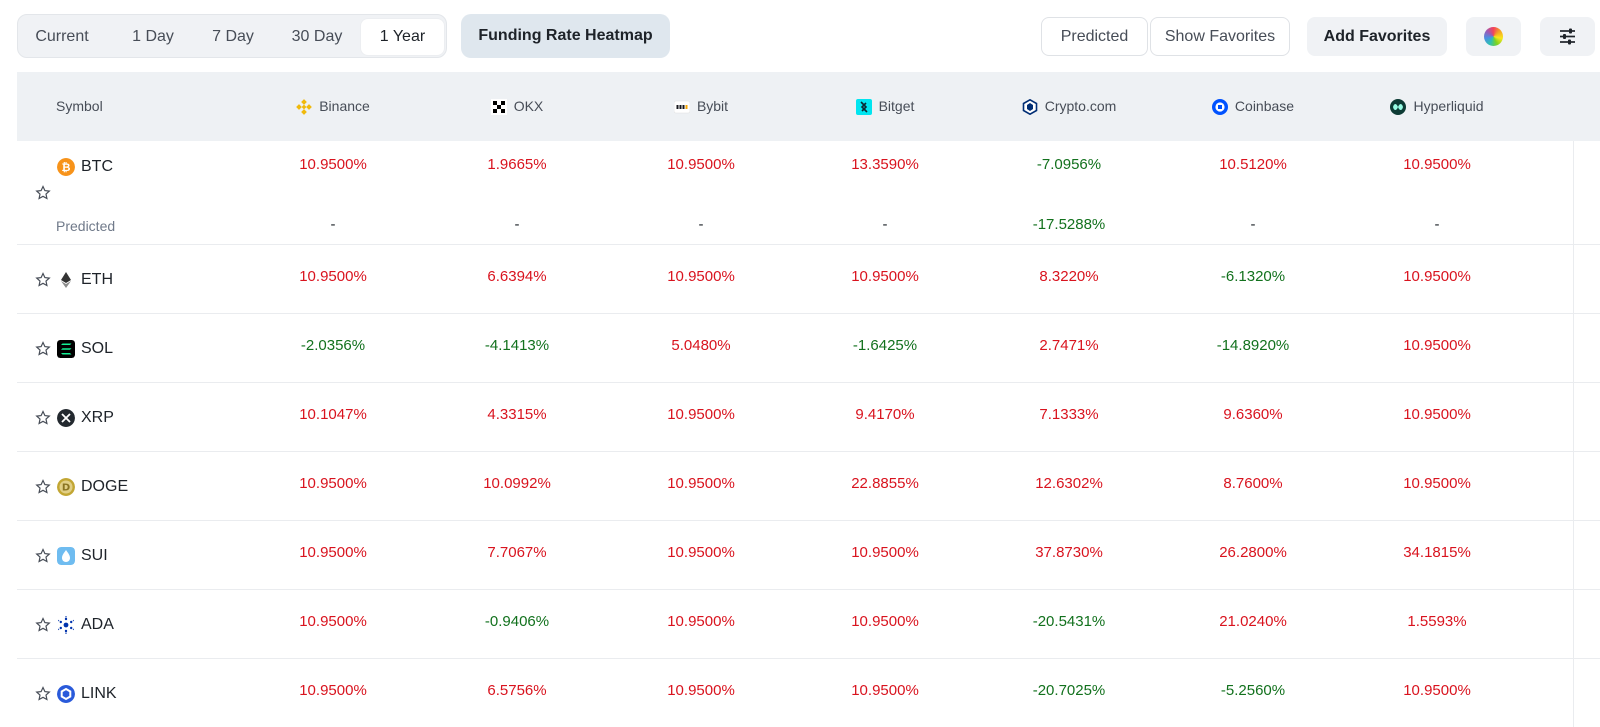  Describe the element at coordinates (1437, 621) in the screenshot. I see `funding-rate-cell: 1.5593%` at that location.